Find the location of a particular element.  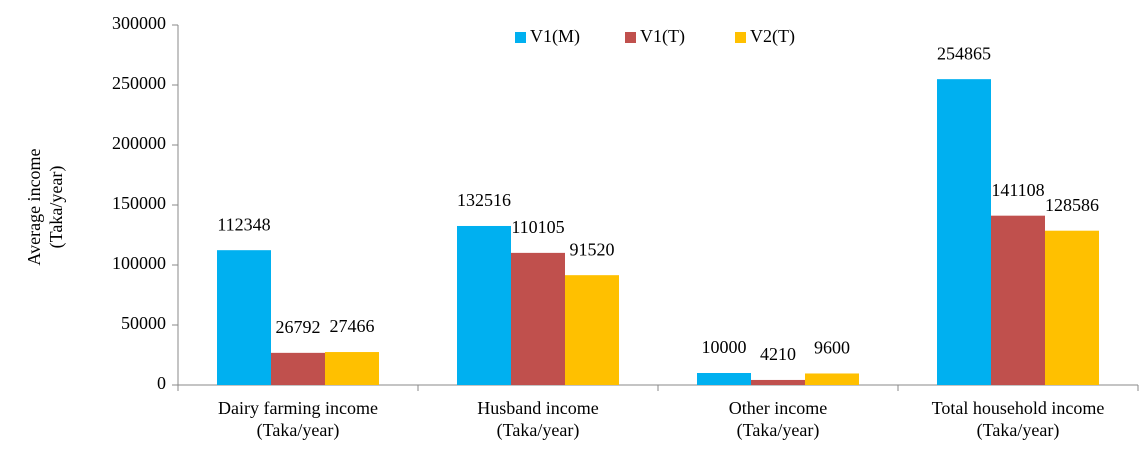

value-label: 112348 is located at coordinates (243, 224).